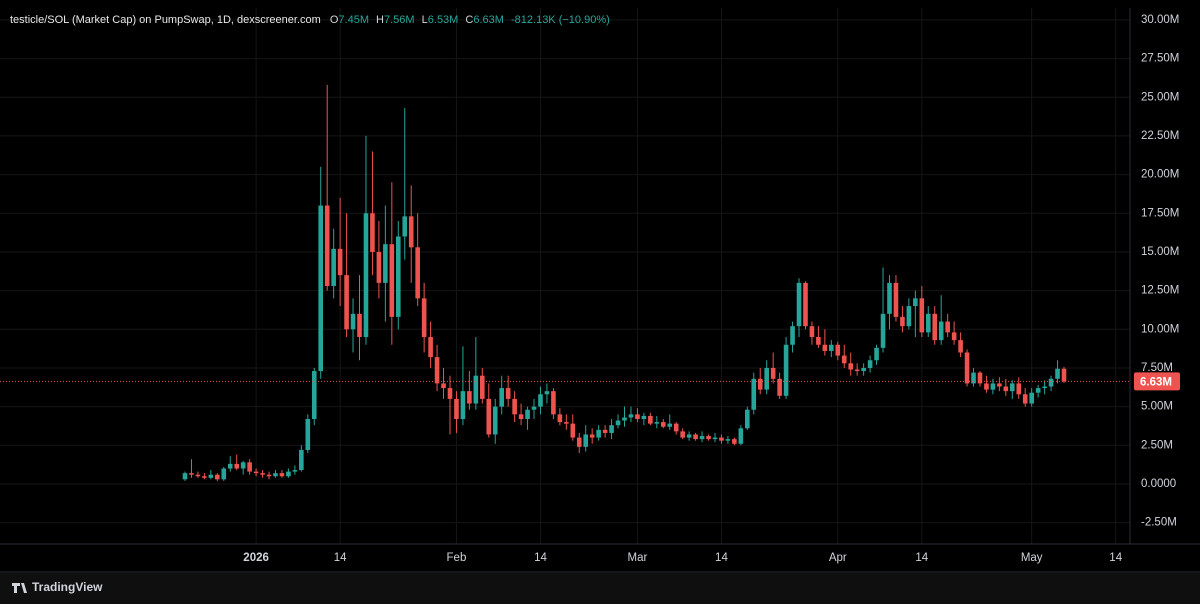 The image size is (1200, 604). I want to click on footer-bar, so click(600, 588).